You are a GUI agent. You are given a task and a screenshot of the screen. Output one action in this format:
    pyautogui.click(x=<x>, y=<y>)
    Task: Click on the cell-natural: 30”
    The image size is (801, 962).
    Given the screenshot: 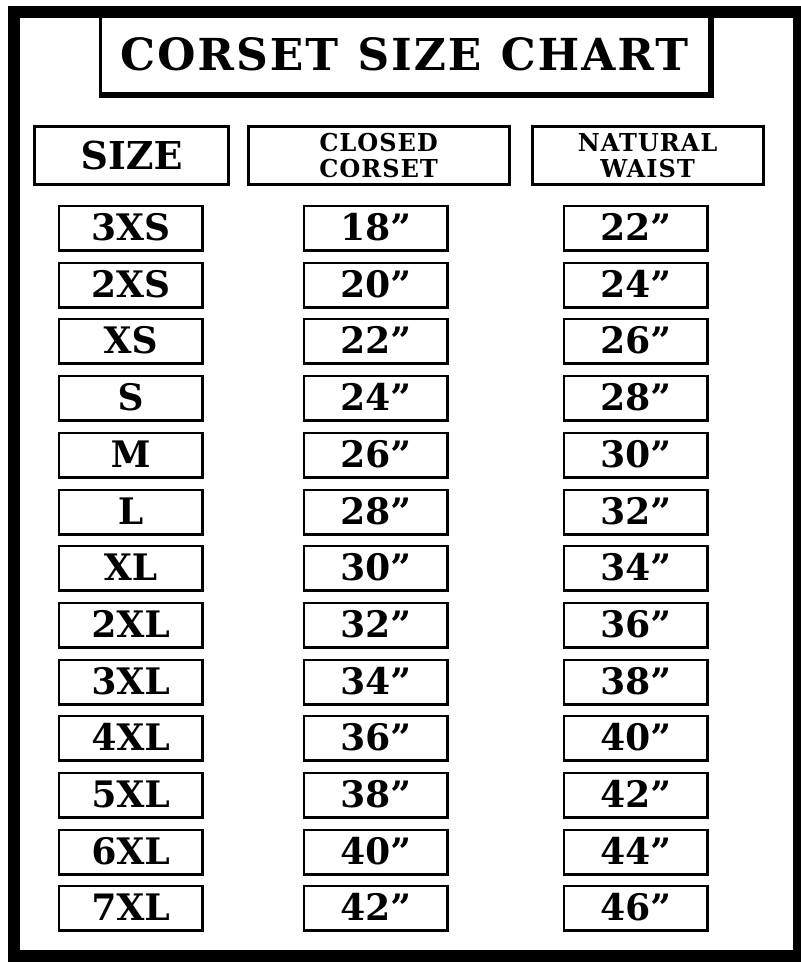 What is the action you would take?
    pyautogui.click(x=636, y=455)
    